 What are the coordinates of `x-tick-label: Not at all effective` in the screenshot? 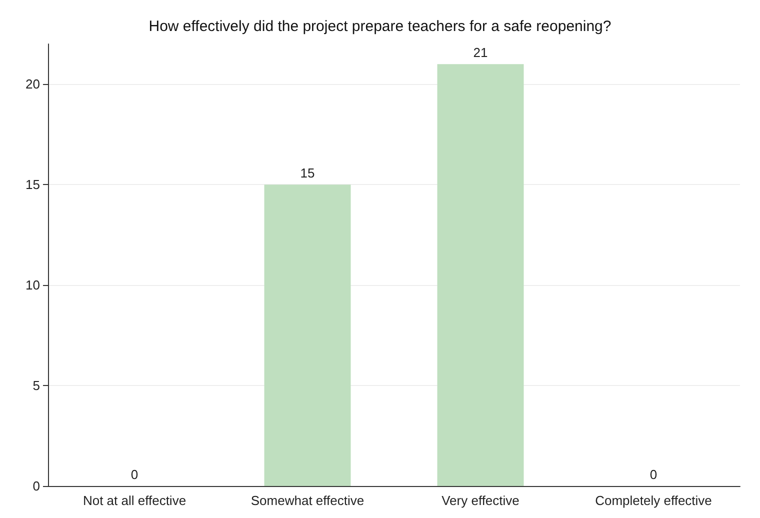 It's located at (134, 500).